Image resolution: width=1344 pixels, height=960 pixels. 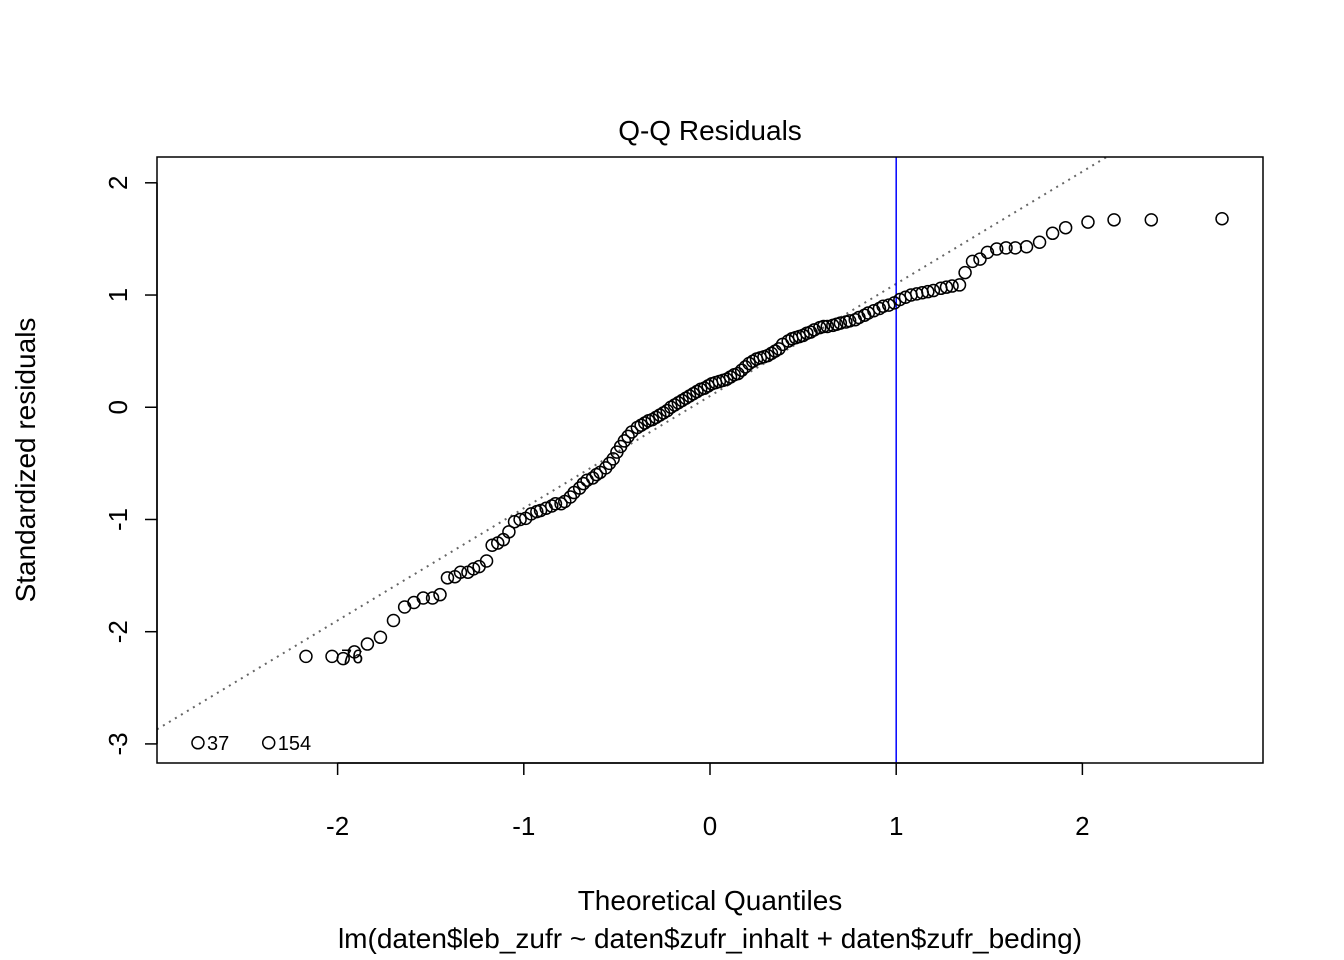 I want to click on point-label-layer: 37 154 76, so click(x=285, y=700).